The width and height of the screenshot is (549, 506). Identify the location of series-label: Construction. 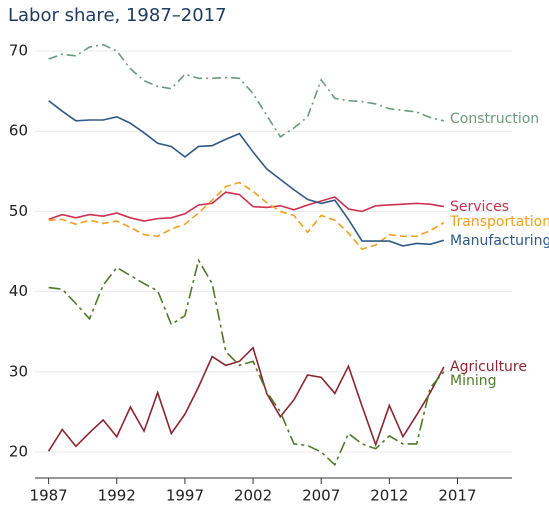
(494, 119).